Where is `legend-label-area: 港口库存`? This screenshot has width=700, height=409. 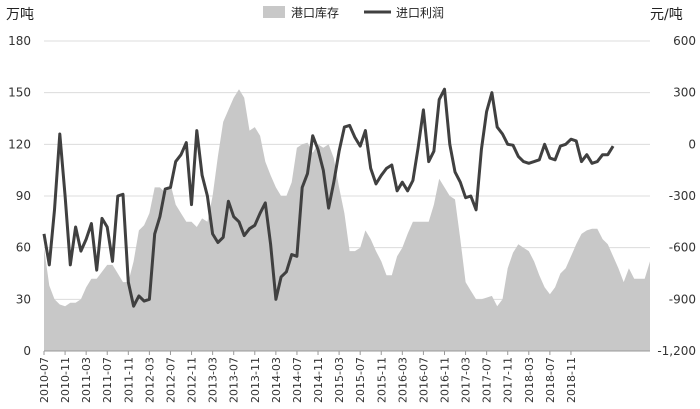 legend-label-area: 港口库存 is located at coordinates (315, 12).